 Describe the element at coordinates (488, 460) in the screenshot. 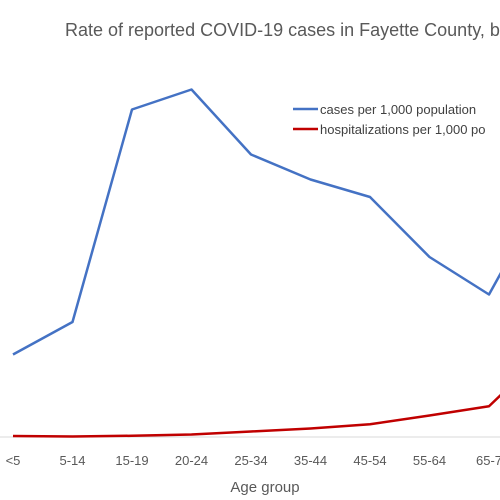

I see `x-tick-label: 65-7` at that location.